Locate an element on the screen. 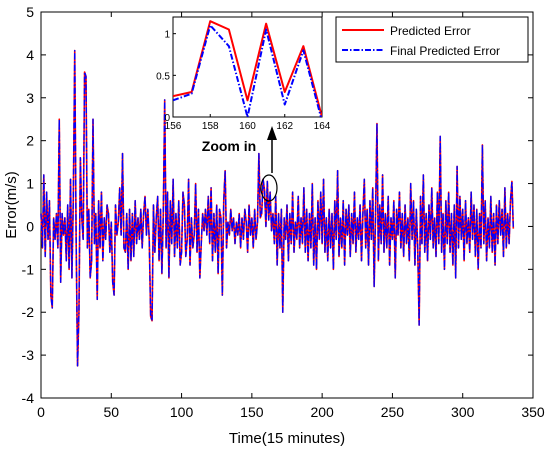  zoom-region-ellipse is located at coordinates (269, 188).